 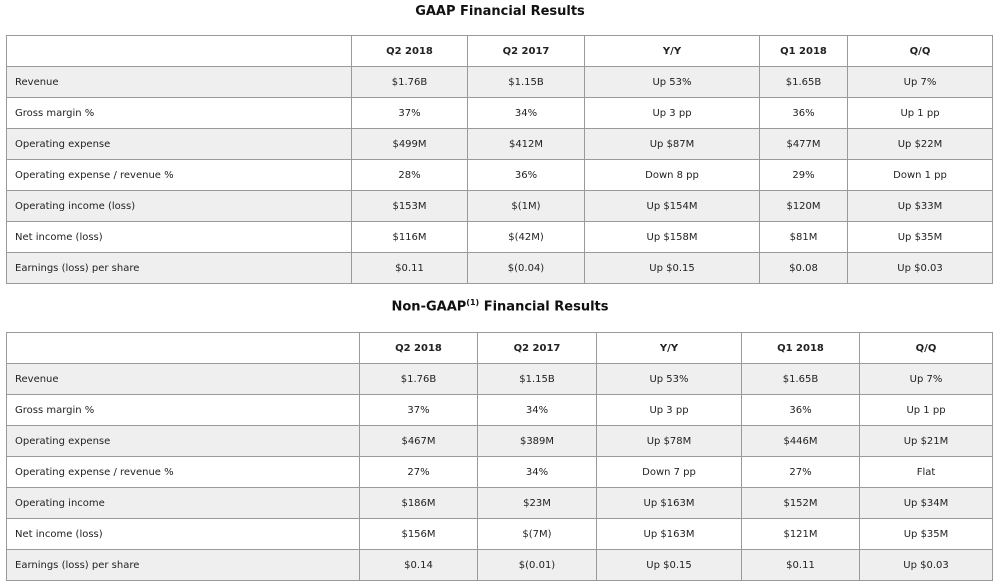 I want to click on table-cell: $120M, so click(x=803, y=206).